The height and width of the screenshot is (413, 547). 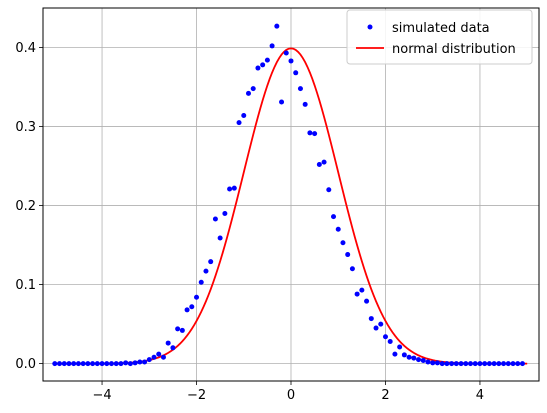 What do you see at coordinates (101, 395) in the screenshot?
I see `x-tick-label: −4` at bounding box center [101, 395].